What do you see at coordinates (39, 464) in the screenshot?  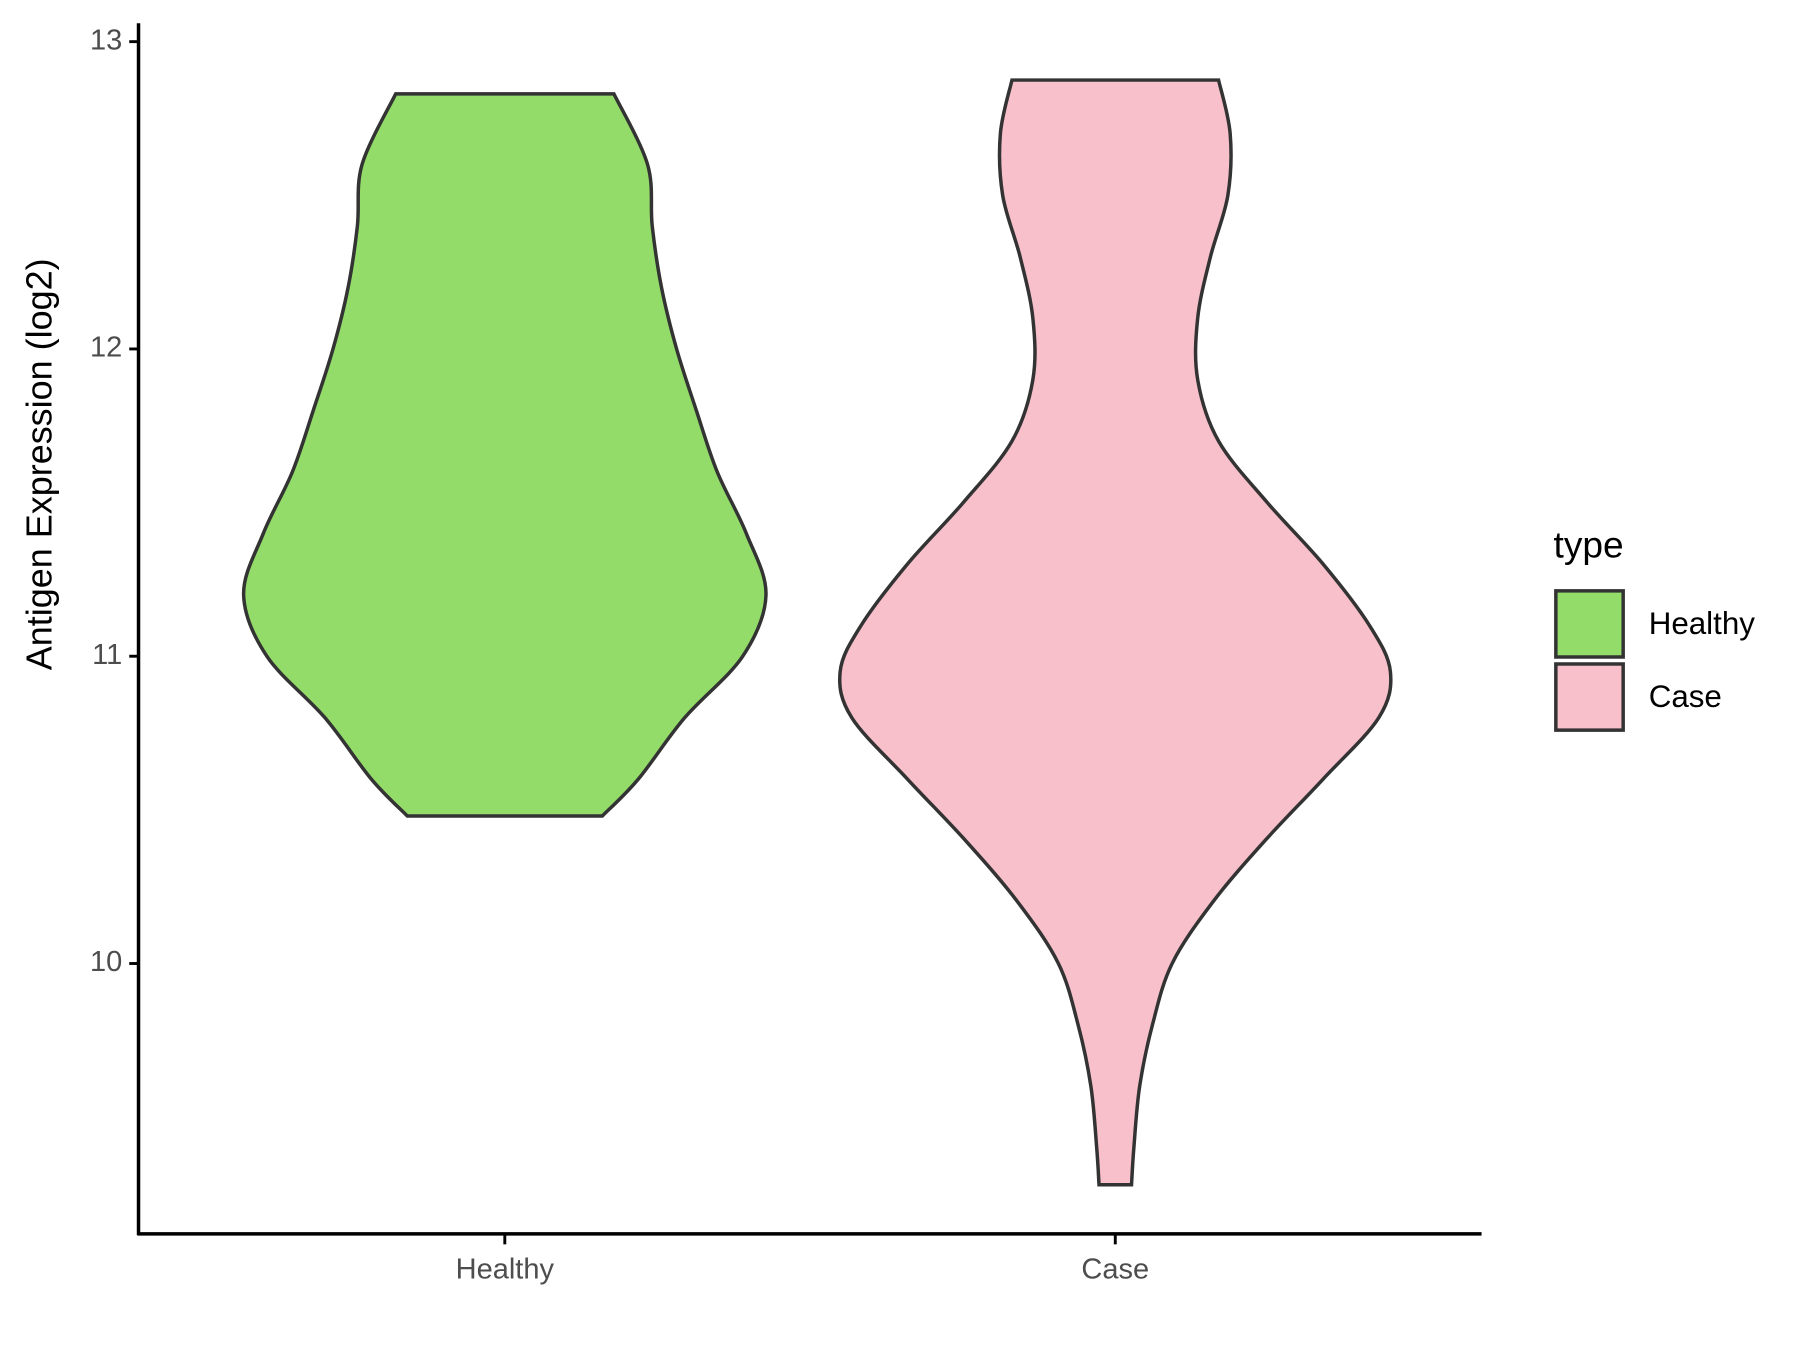 I see `y-axis-title: Antigen Expression (log2)` at bounding box center [39, 464].